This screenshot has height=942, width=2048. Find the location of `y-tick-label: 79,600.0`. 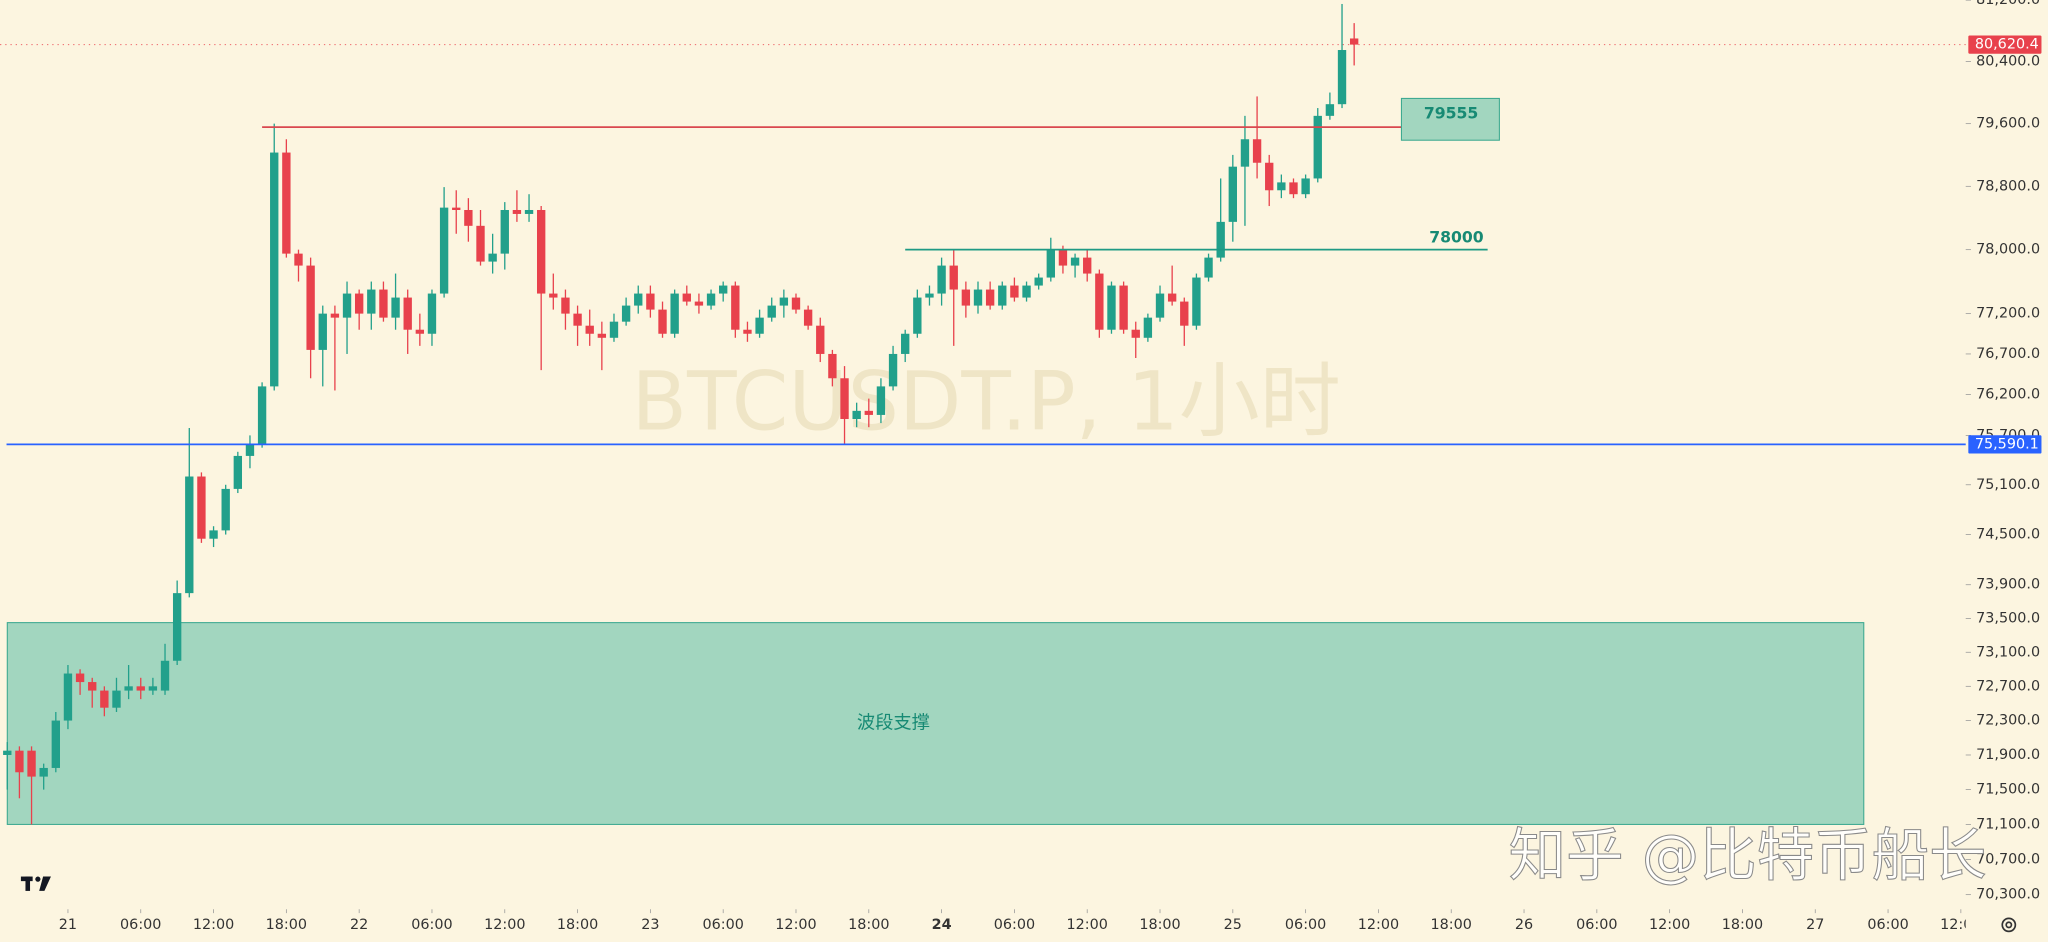

y-tick-label: 79,600.0 is located at coordinates (2008, 124).